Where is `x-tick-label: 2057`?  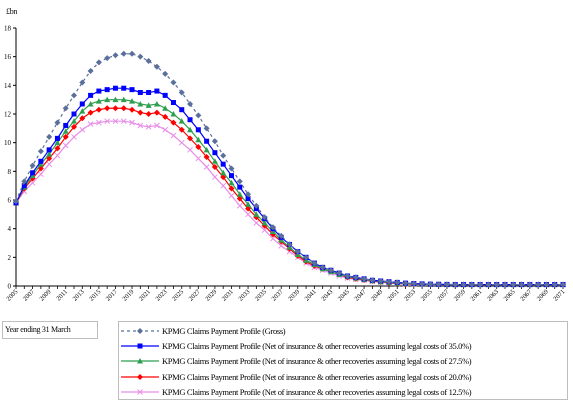 x-tick-label: 2057 is located at coordinates (443, 295).